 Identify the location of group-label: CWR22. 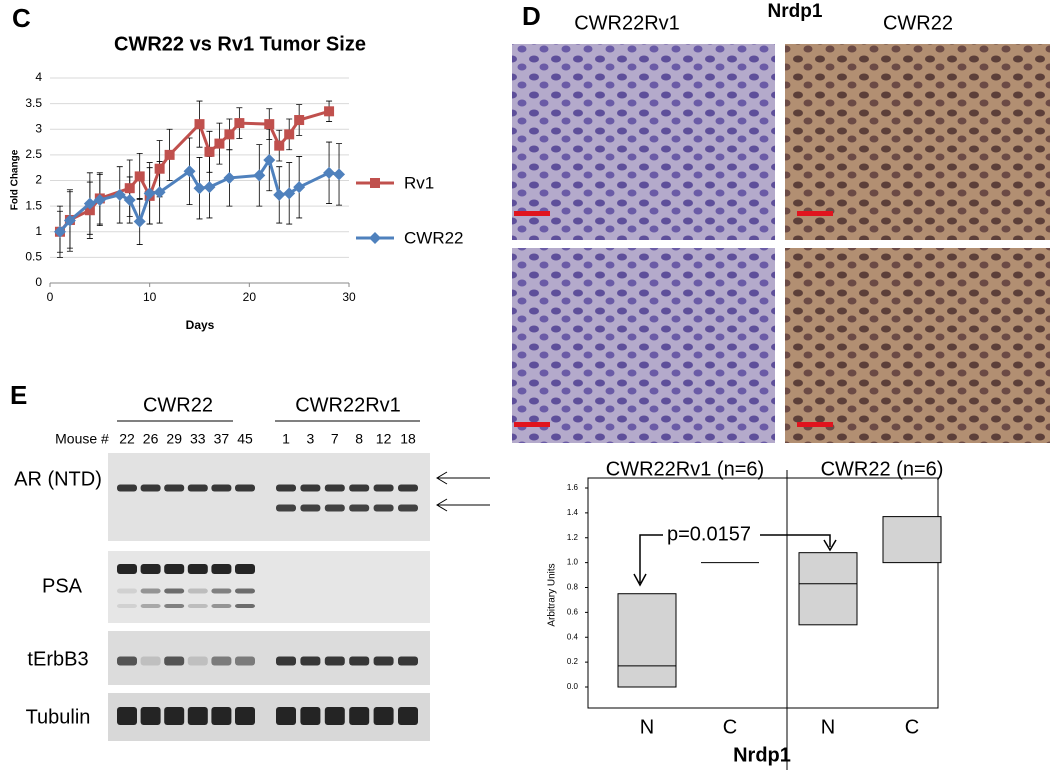
(178, 405).